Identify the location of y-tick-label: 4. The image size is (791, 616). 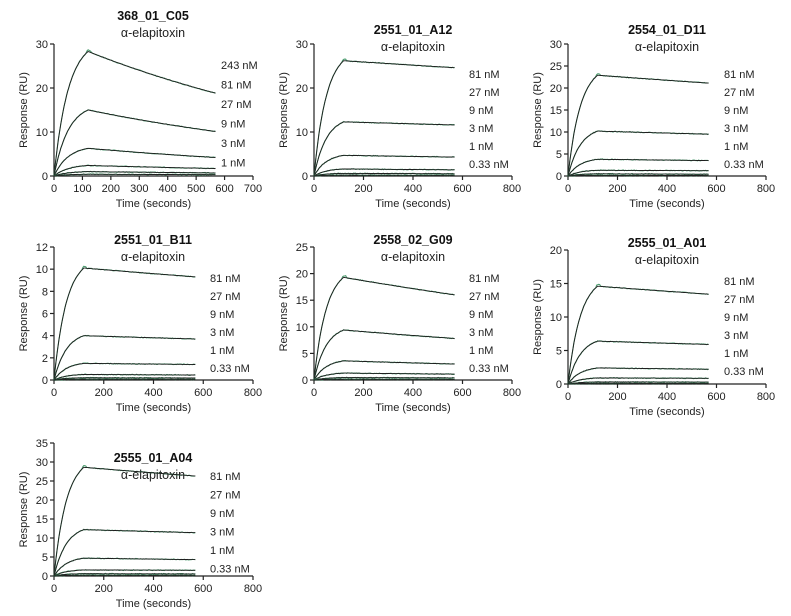
(45, 337).